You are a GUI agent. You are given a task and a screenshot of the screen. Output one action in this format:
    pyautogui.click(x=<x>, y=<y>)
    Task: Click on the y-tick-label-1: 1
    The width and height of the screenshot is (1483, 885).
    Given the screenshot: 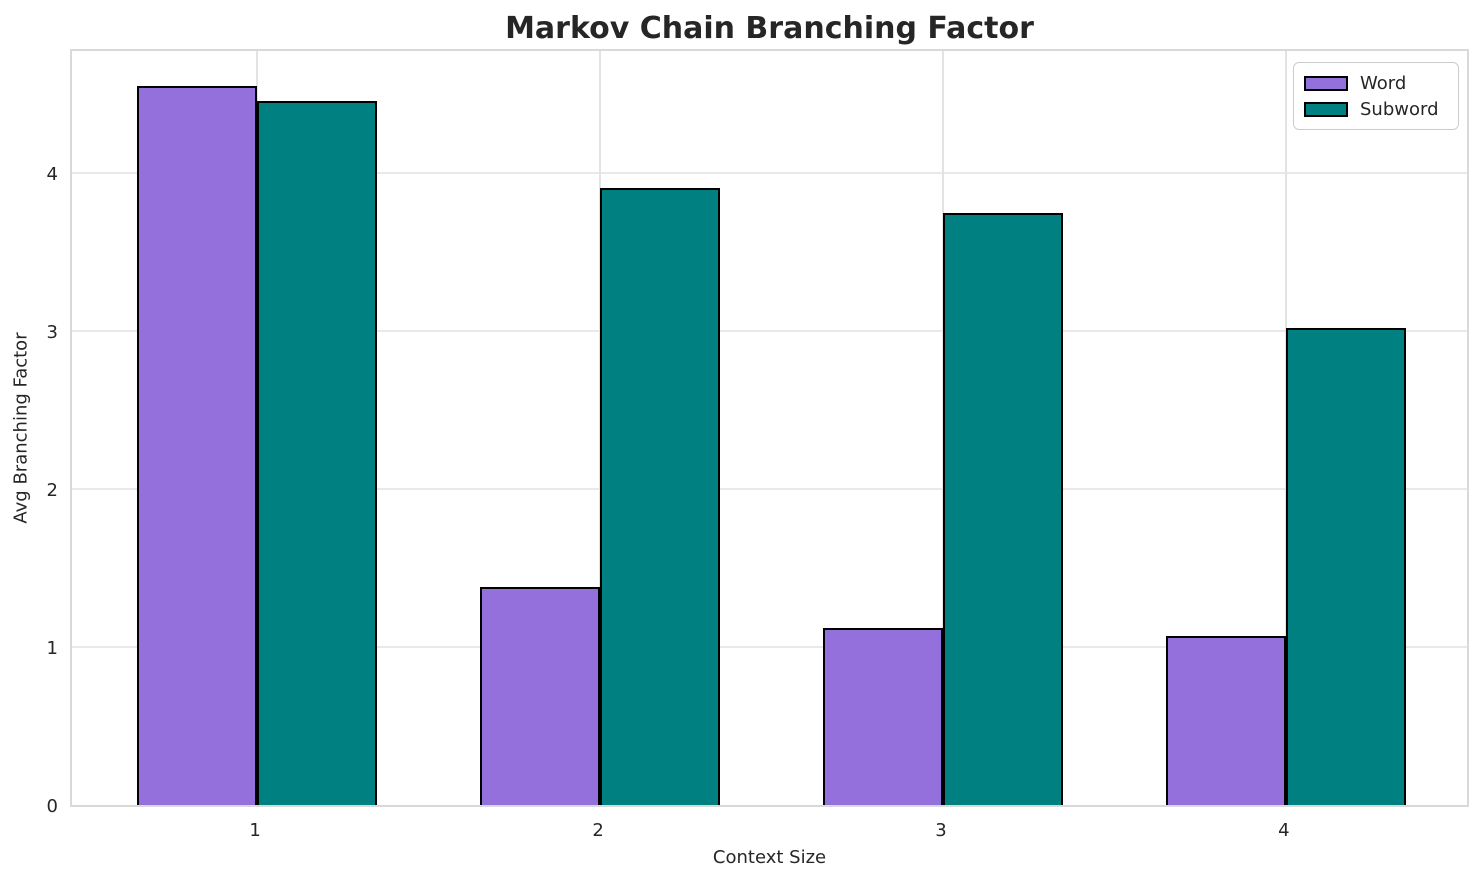 What is the action you would take?
    pyautogui.click(x=52, y=649)
    